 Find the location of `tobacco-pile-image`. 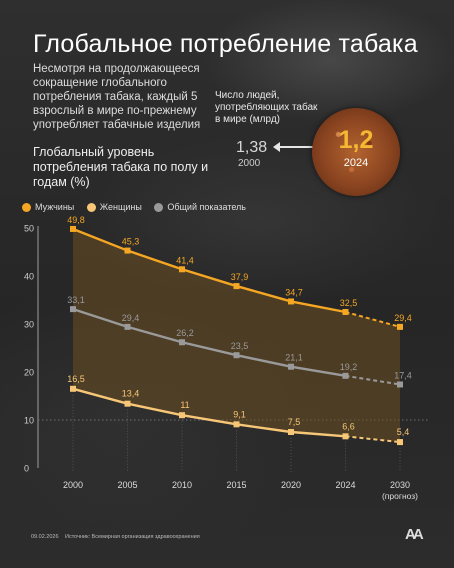

tobacco-pile-image is located at coordinates (356, 152).